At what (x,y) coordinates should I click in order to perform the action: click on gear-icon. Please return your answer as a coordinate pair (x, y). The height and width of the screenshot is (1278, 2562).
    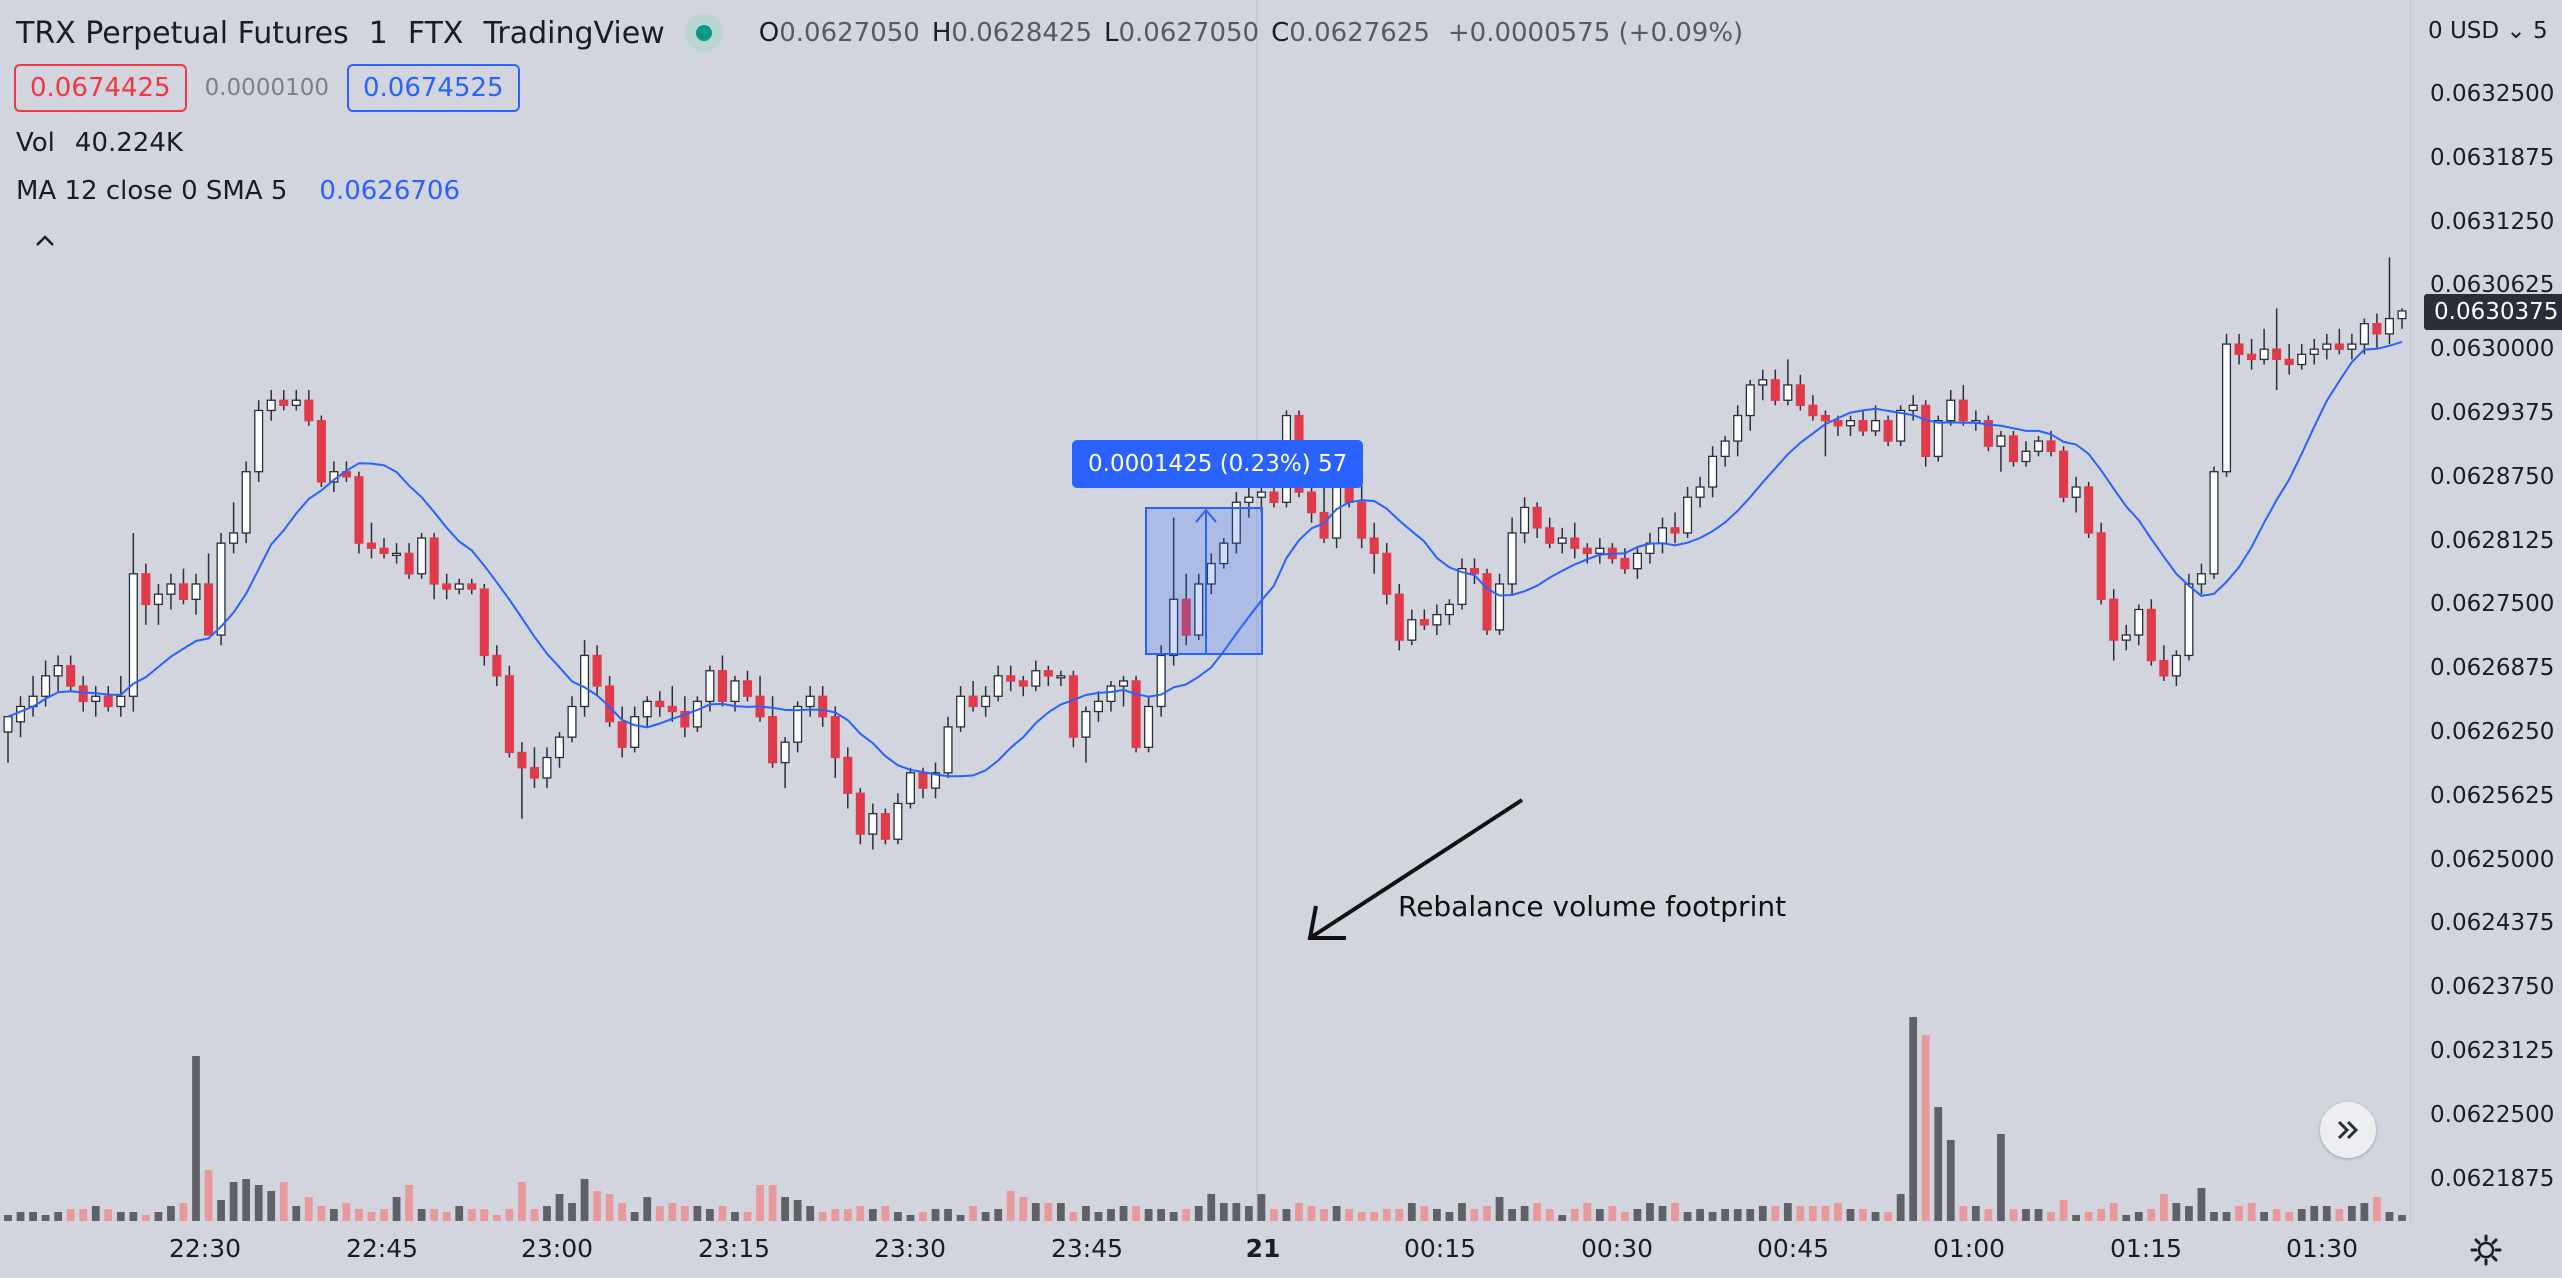
    Looking at the image, I should click on (2486, 1250).